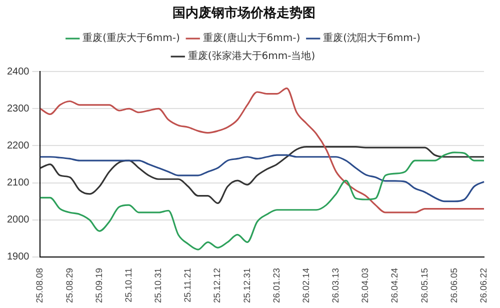  Describe the element at coordinates (252, 56) in the screenshot. I see `legend-label: 重废(张家港大于6mm-当地)` at that location.